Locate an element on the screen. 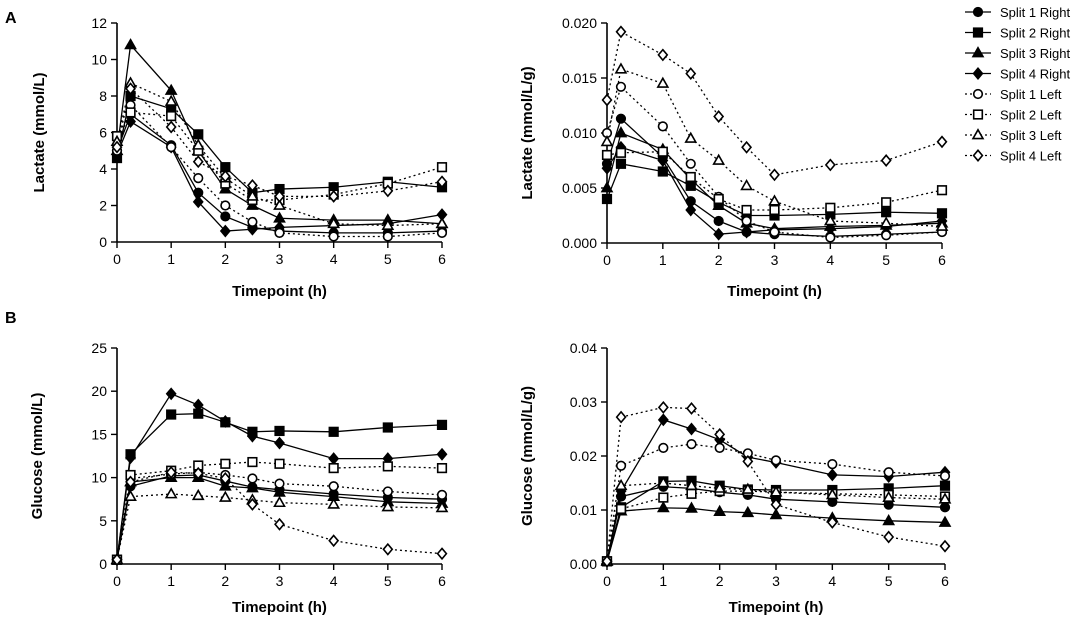 Image resolution: width=1084 pixels, height=625 pixels. y-tick-label: 2 is located at coordinates (103, 206).